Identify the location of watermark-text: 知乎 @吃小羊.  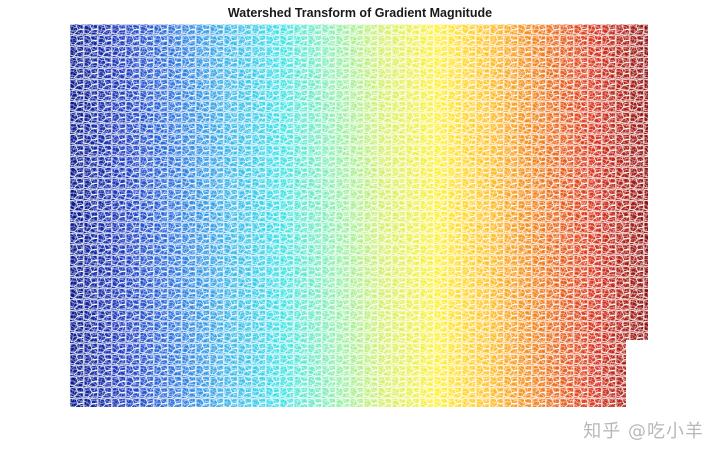
(643, 431).